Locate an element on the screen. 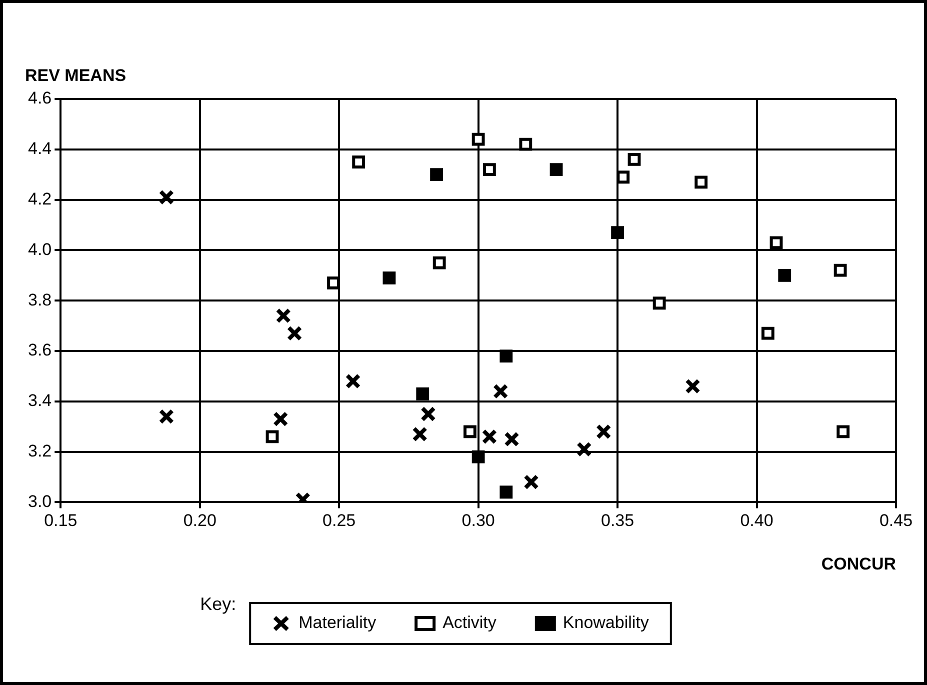  x-tick-label: 0.25 is located at coordinates (339, 520).